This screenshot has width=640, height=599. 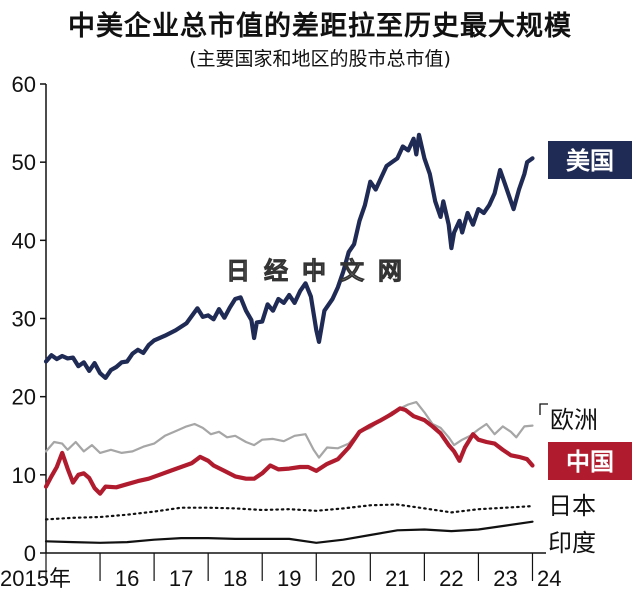 I want to click on x-tick-label: 22, so click(x=451, y=578).